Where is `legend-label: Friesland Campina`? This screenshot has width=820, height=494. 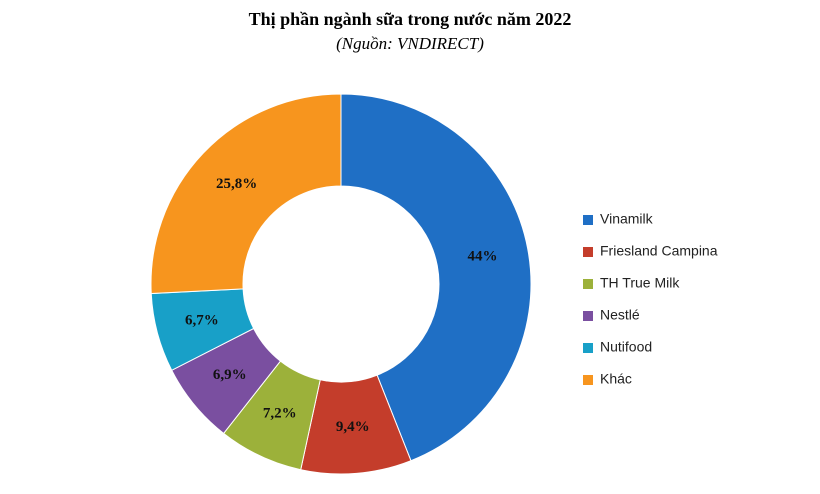
legend-label: Friesland Campina is located at coordinates (659, 251).